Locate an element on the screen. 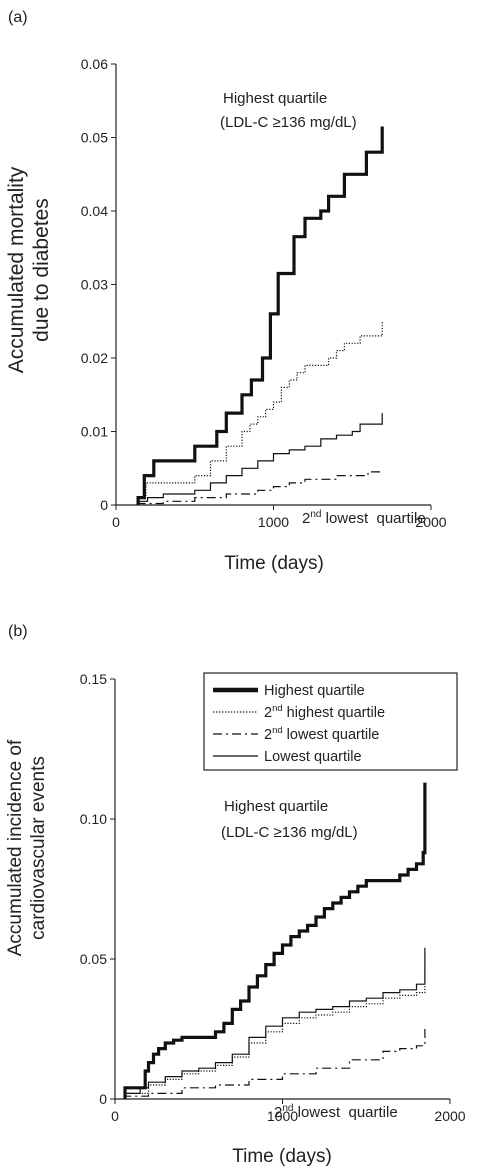  y-tick-label: 0.10 is located at coordinates (93, 819).